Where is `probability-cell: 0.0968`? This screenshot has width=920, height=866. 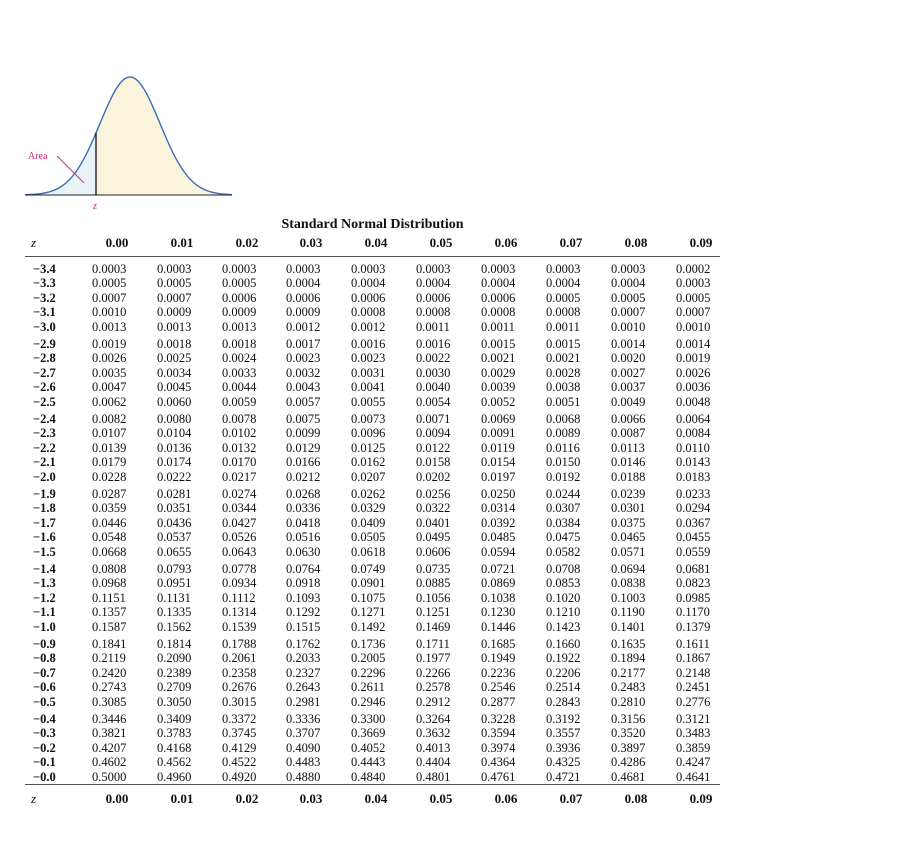
probability-cell: 0.0968 is located at coordinates (109, 583).